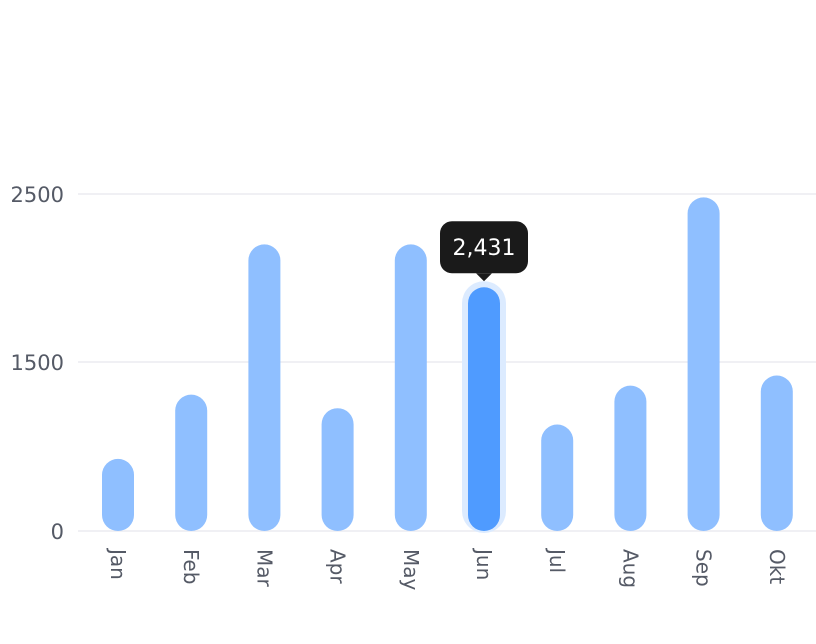  Describe the element at coordinates (704, 568) in the screenshot. I see `x-tick-label: Sep` at that location.